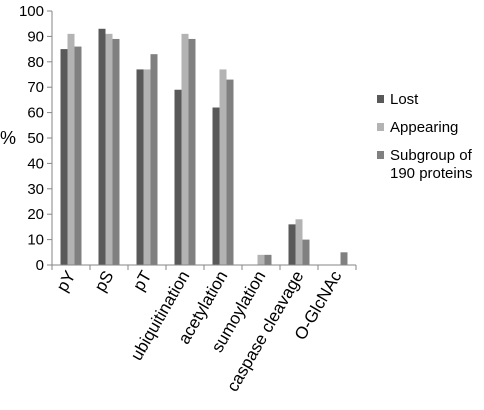 The width and height of the screenshot is (484, 410). I want to click on y-tick-label: 30, so click(35, 189).